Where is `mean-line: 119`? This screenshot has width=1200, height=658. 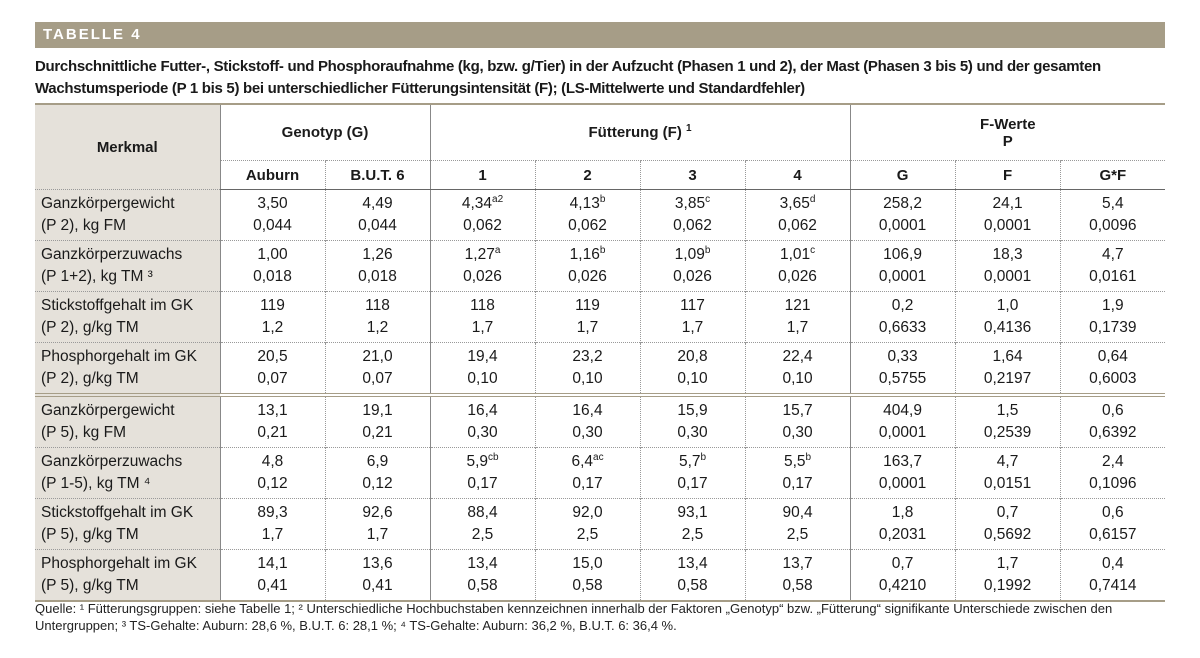 mean-line: 119 is located at coordinates (588, 306).